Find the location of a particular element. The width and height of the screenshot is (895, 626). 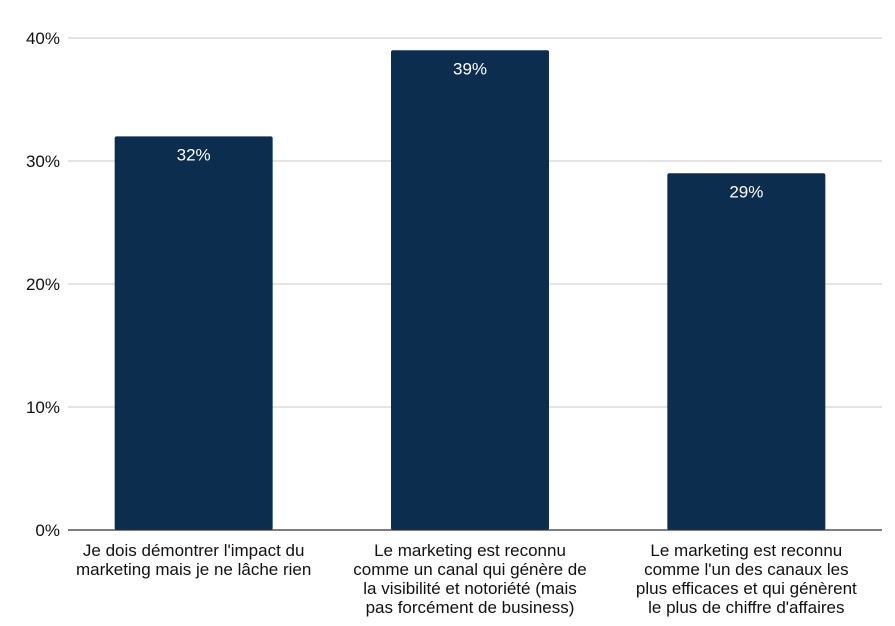

y-tick-label: 10% is located at coordinates (43, 407).